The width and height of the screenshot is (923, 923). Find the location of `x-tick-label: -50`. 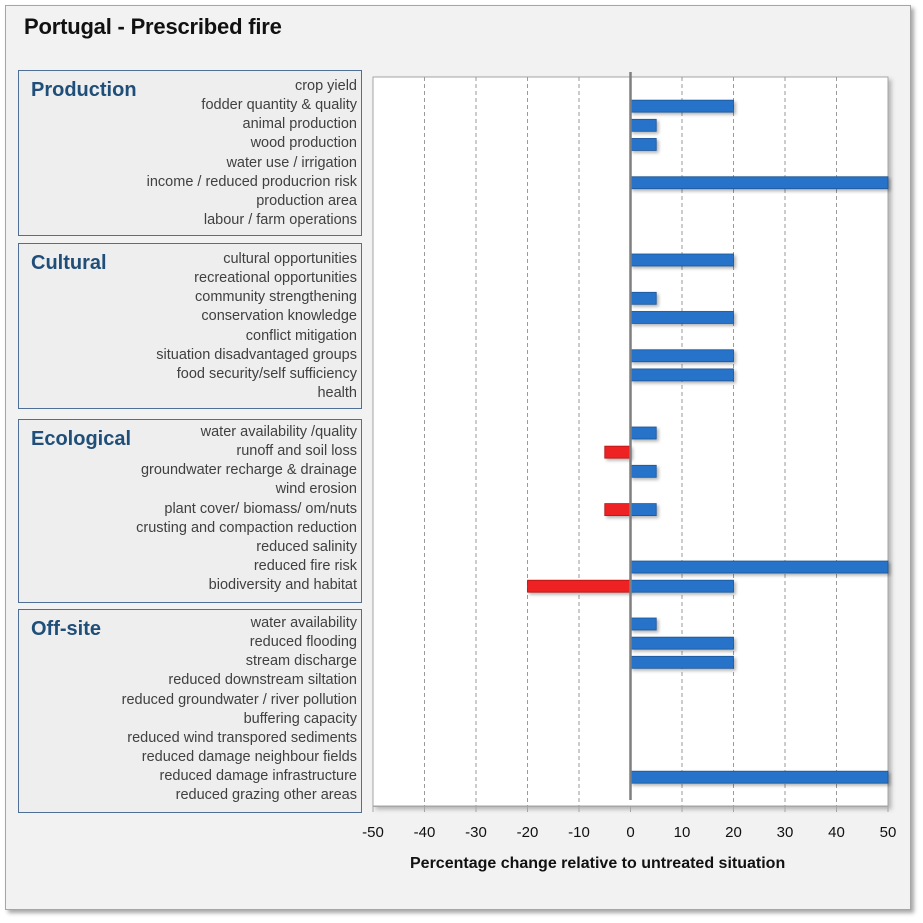

x-tick-label: -50 is located at coordinates (373, 832).